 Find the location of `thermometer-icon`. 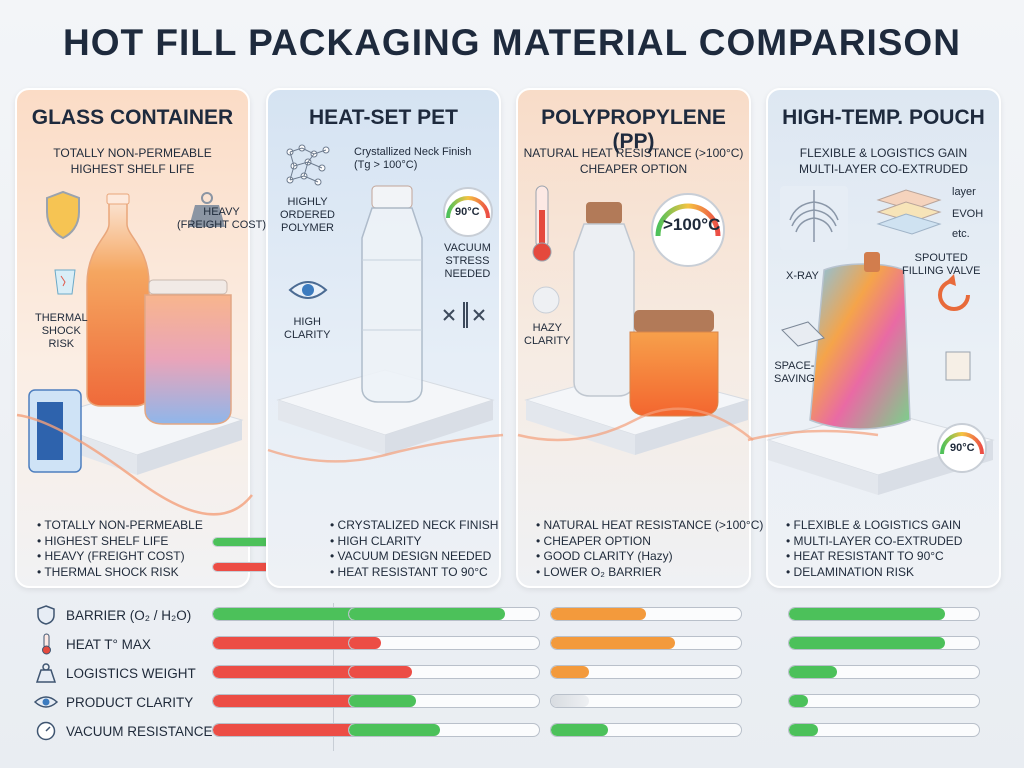

thermometer-icon is located at coordinates (46, 644).